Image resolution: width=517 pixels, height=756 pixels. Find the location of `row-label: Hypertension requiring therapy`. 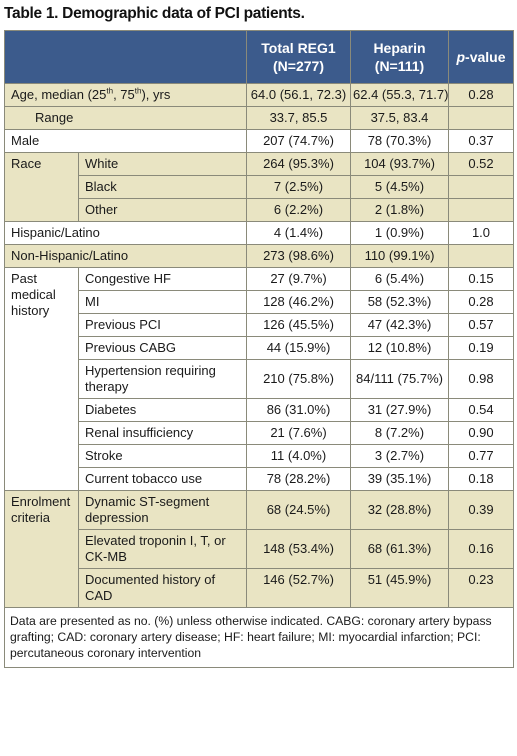

row-label: Hypertension requiring therapy is located at coordinates (162, 379).